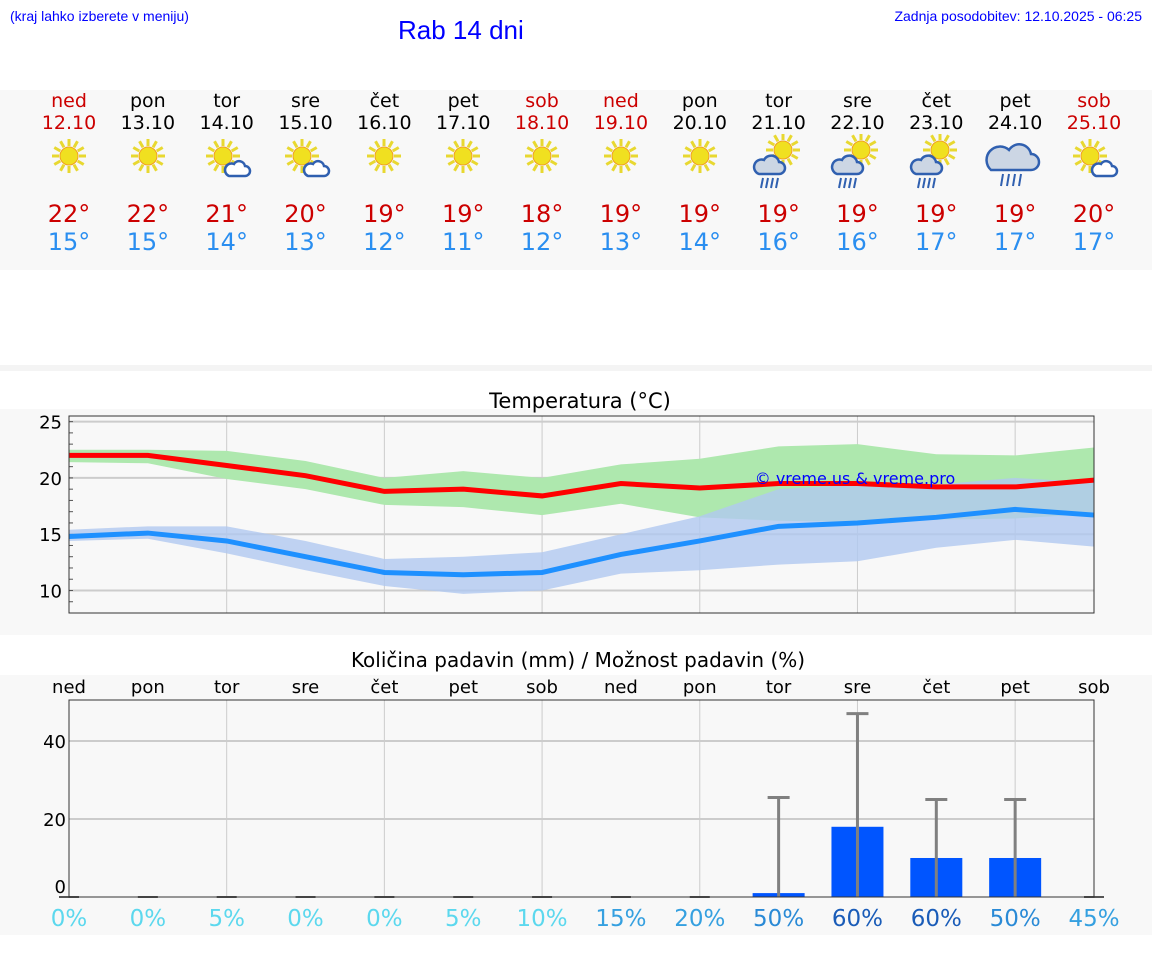 This screenshot has width=1152, height=975. I want to click on precip-probability: 45%, so click(1093, 919).